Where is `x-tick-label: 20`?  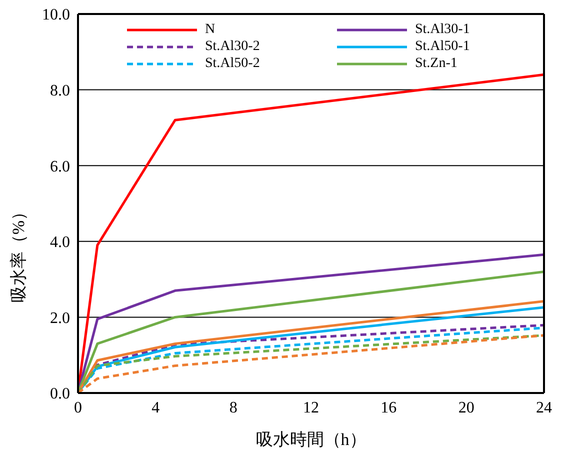
x-tick-label: 20 is located at coordinates (466, 407).